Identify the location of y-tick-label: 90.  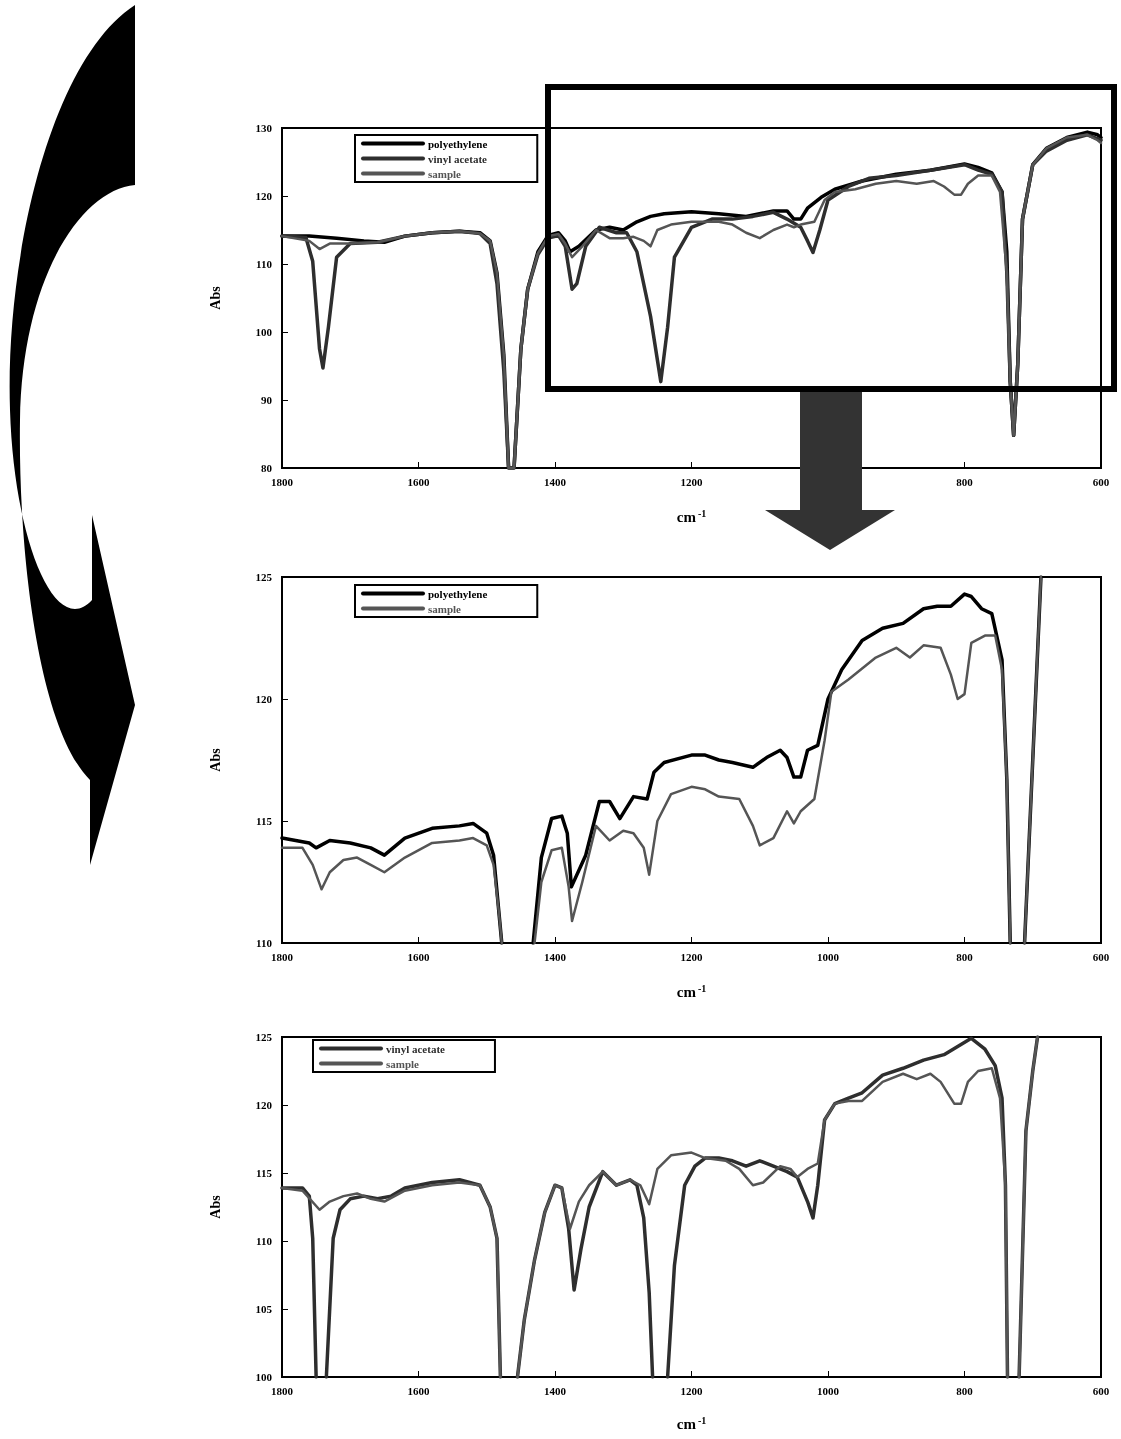
(267, 400).